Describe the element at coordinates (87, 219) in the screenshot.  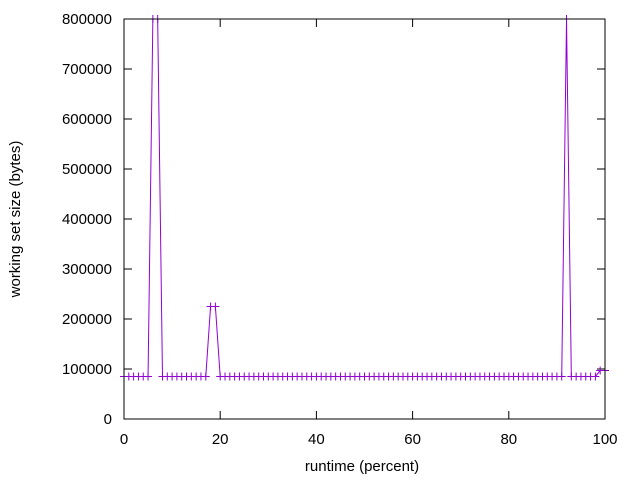
I see `y-tick-label: 400000` at that location.